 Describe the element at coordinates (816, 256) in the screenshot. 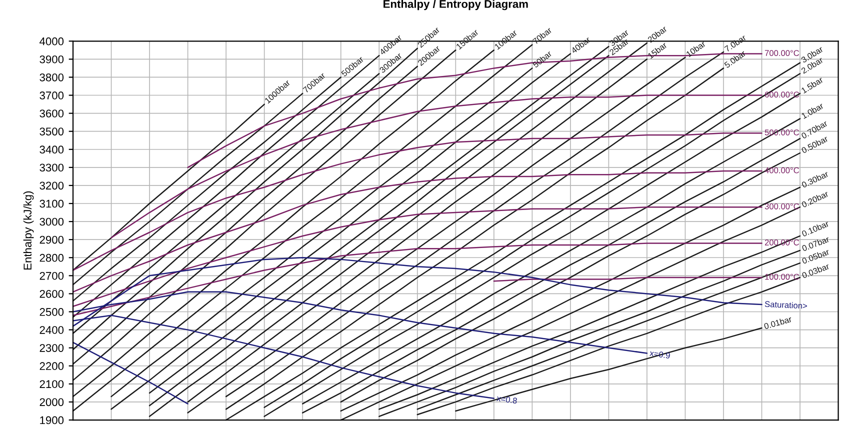

I see `text: 0.05bar` at that location.